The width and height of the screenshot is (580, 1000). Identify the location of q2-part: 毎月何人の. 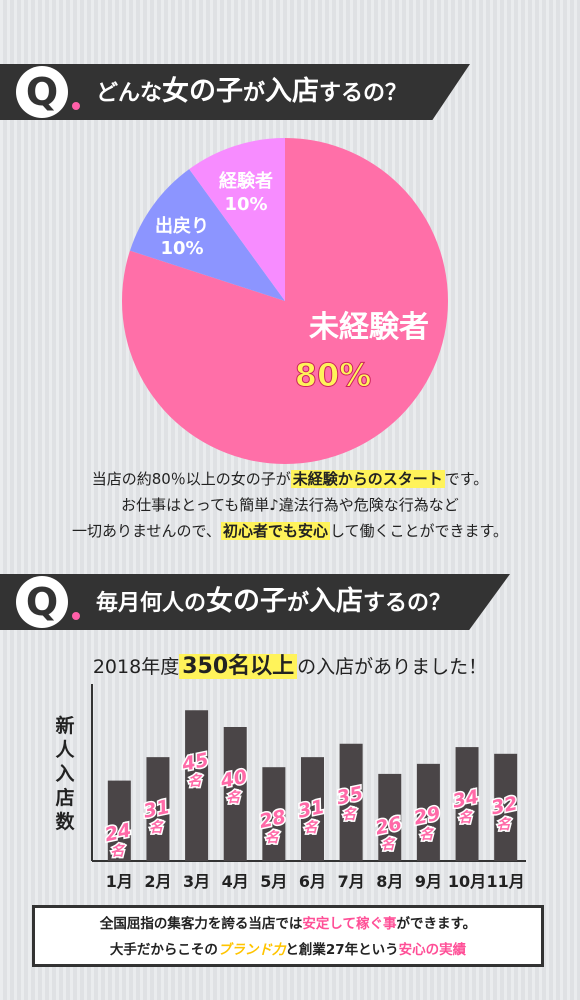
(151, 603).